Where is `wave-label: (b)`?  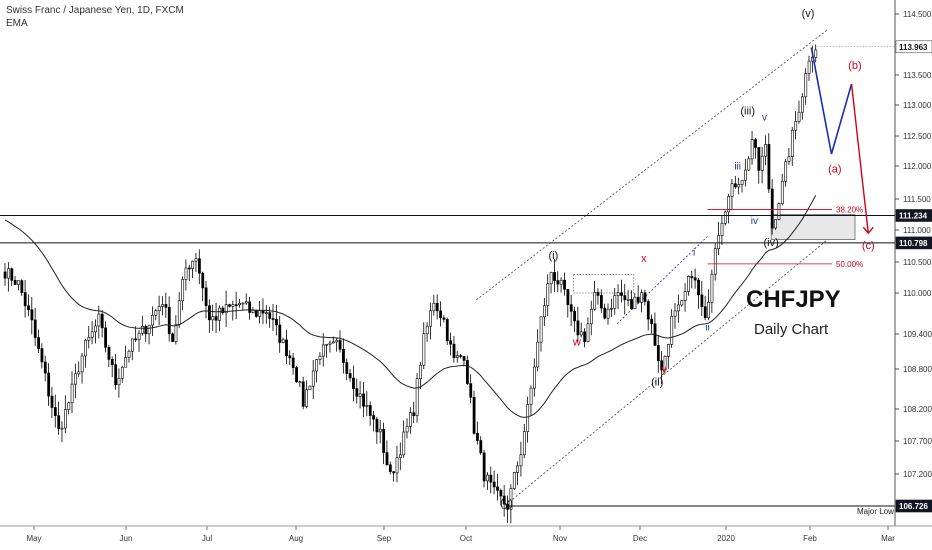 wave-label: (b) is located at coordinates (854, 66).